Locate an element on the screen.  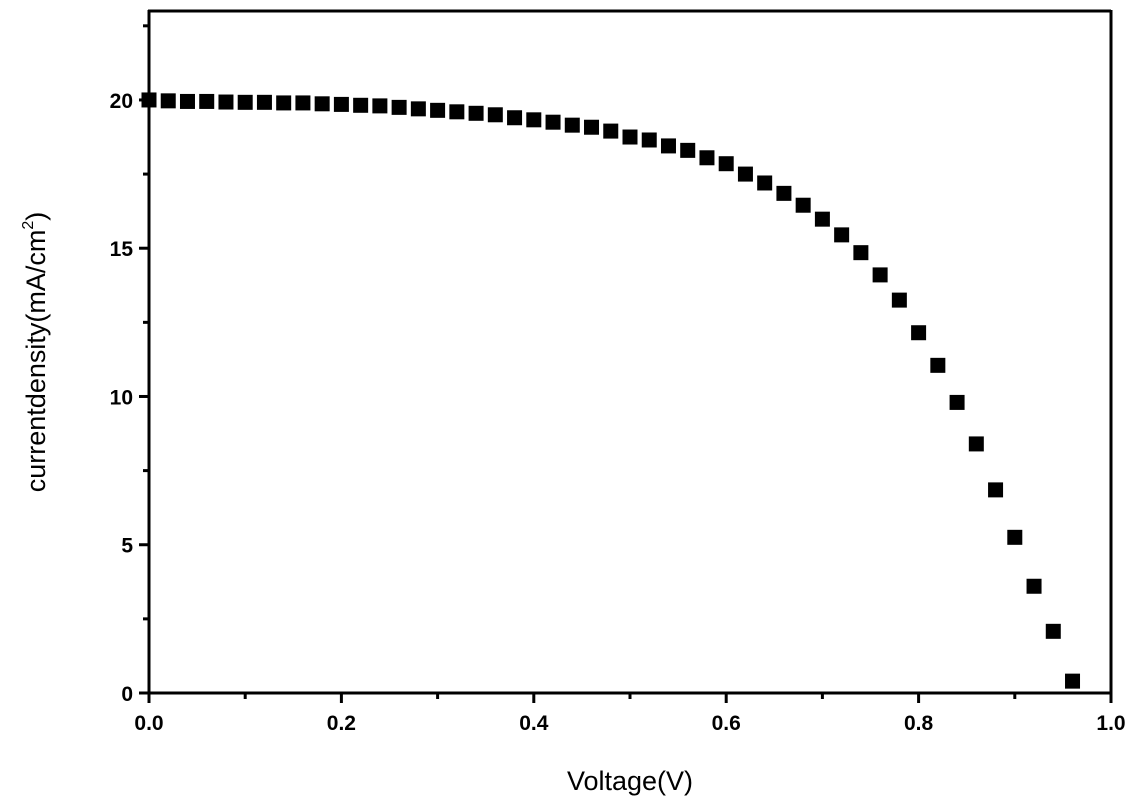
y-tick-label: 20 is located at coordinates (121, 101).